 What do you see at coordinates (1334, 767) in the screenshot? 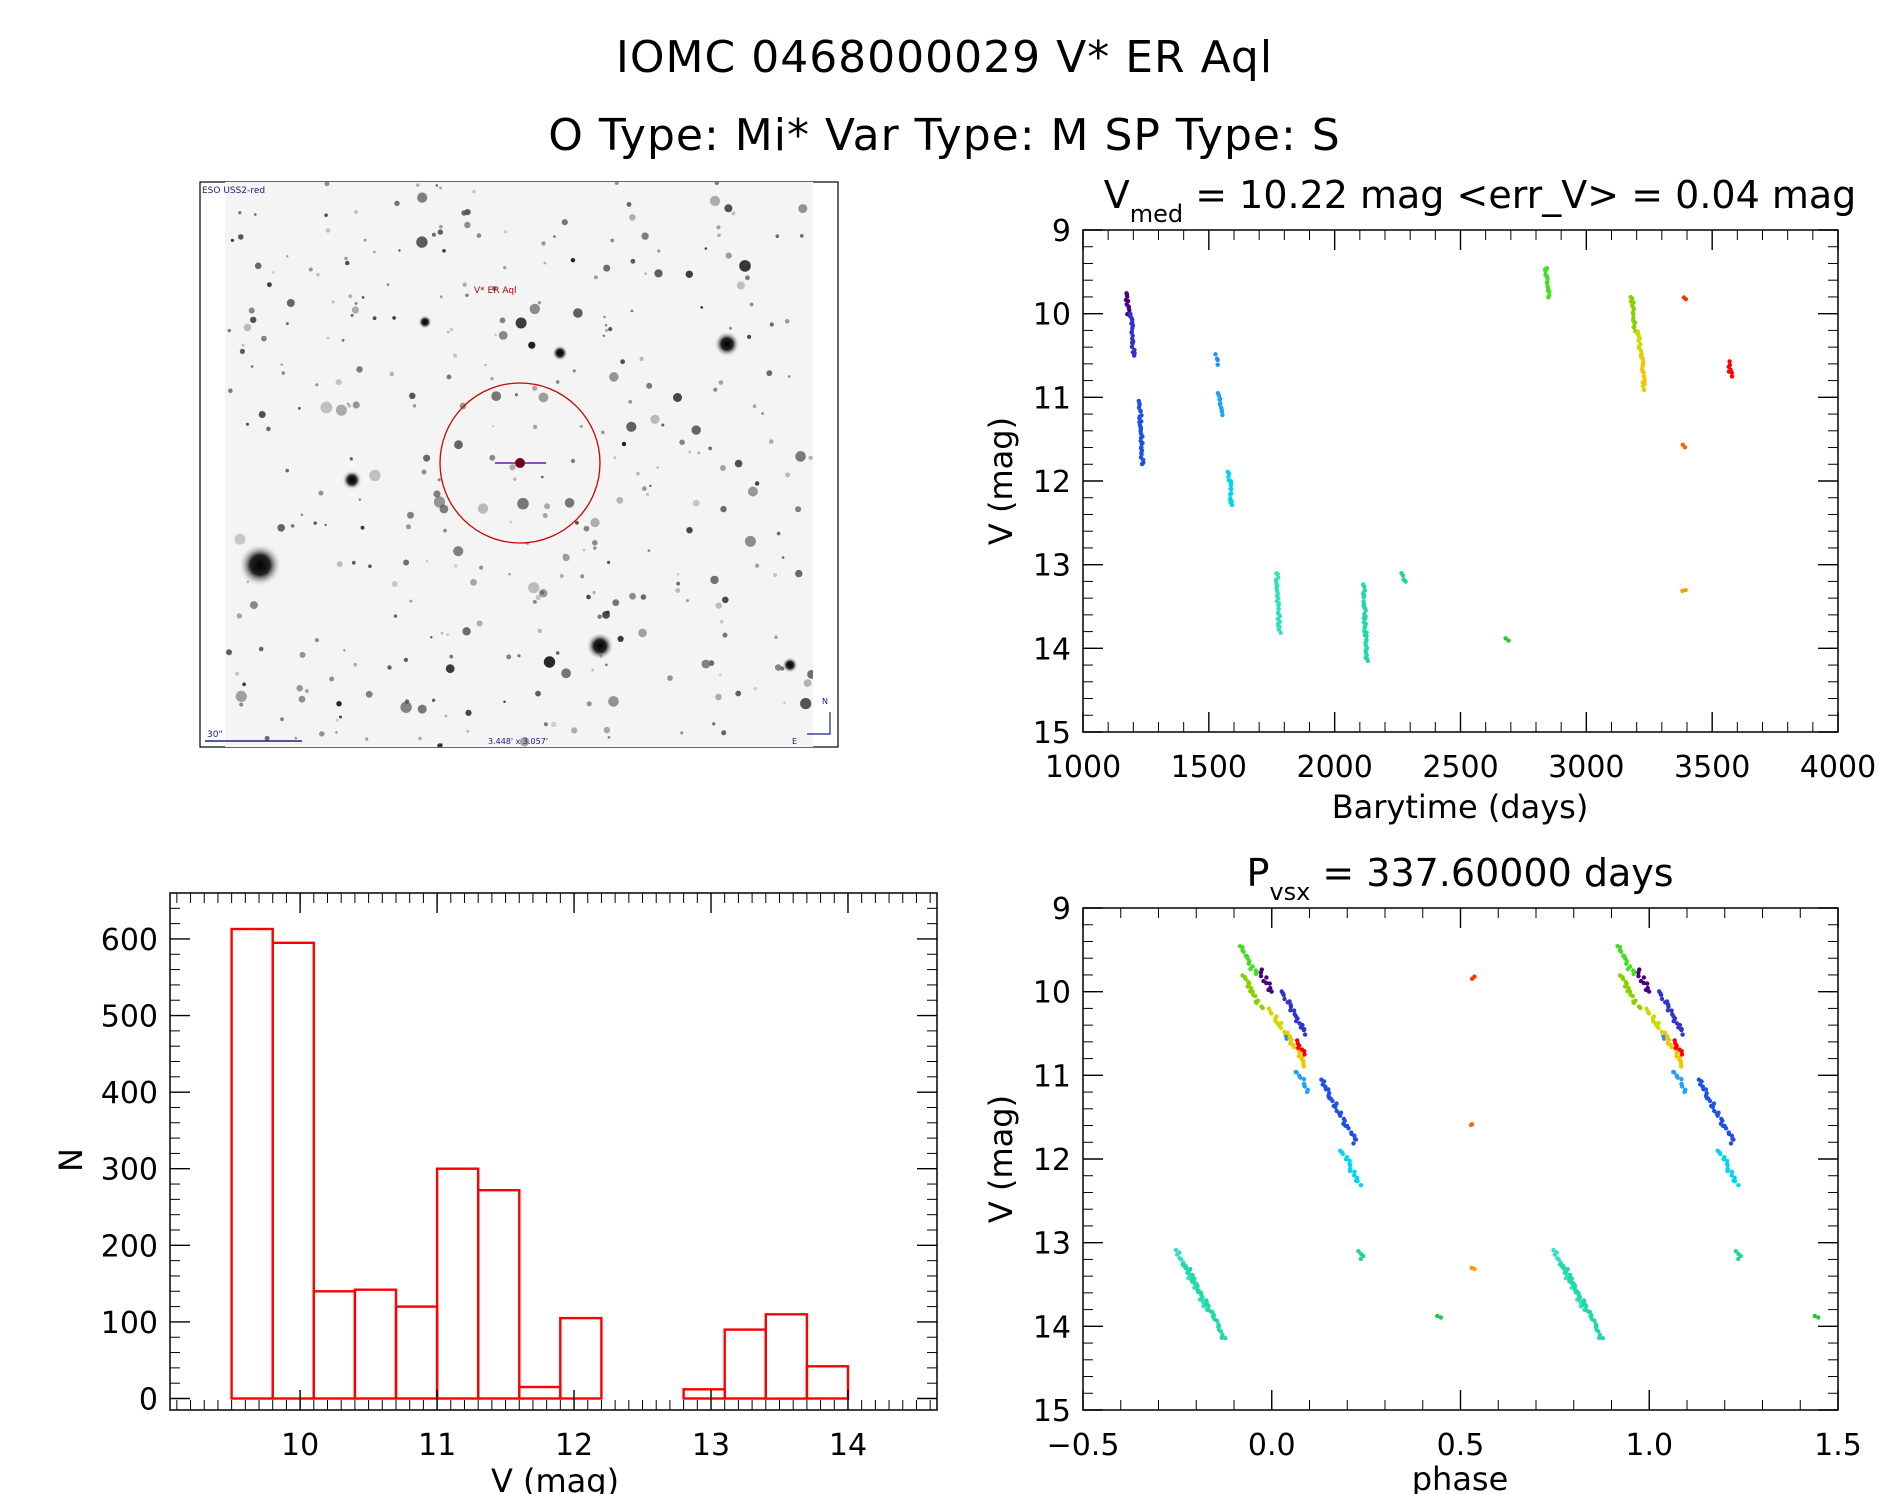
I see `x-tick-label: 2000` at bounding box center [1334, 767].